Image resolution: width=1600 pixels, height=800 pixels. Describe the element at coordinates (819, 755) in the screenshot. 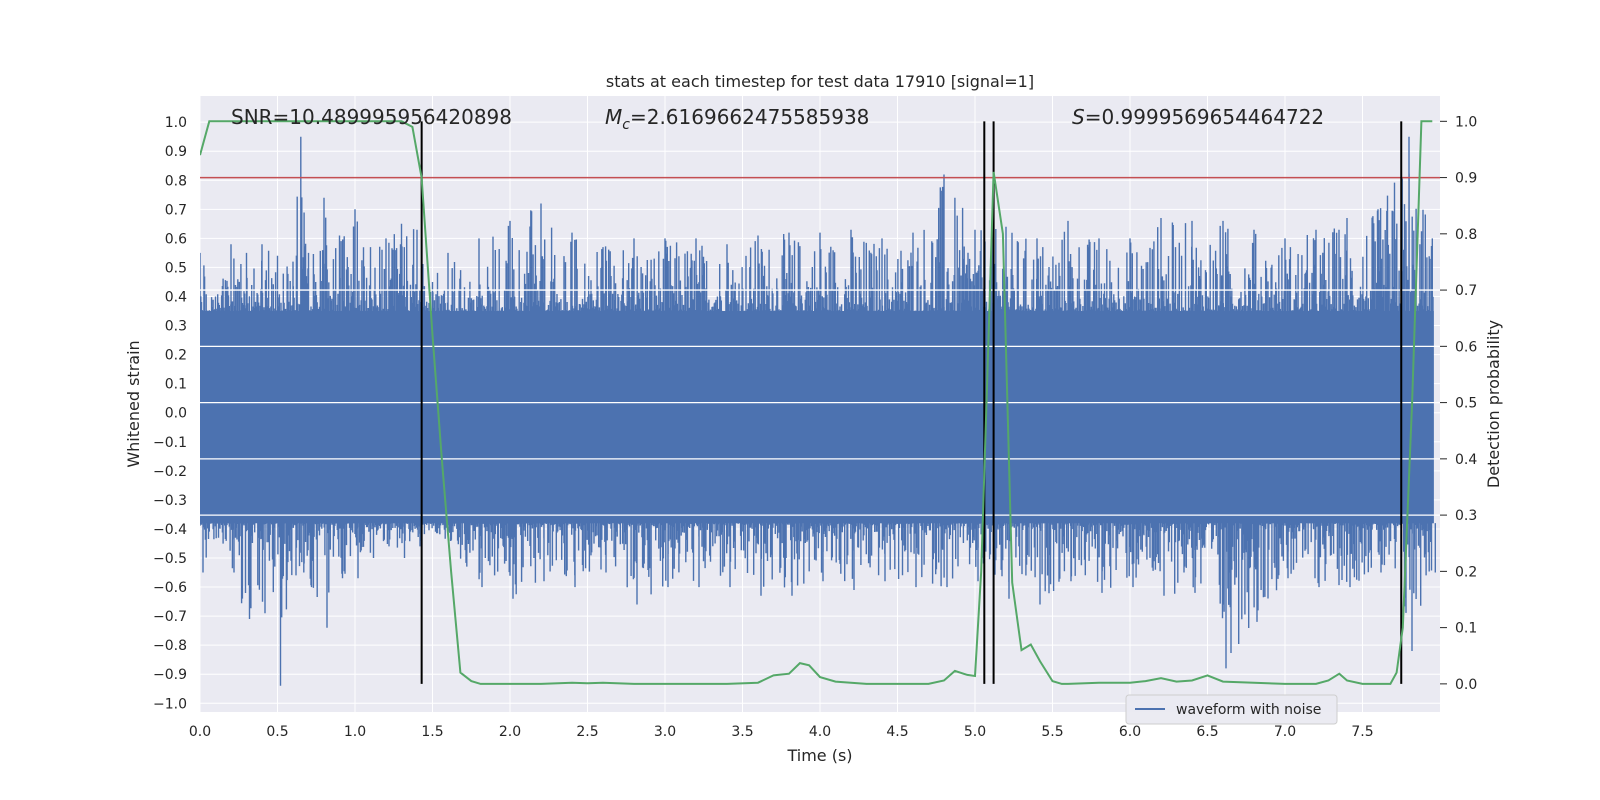

I see `x-axis-label: Time (s)` at that location.